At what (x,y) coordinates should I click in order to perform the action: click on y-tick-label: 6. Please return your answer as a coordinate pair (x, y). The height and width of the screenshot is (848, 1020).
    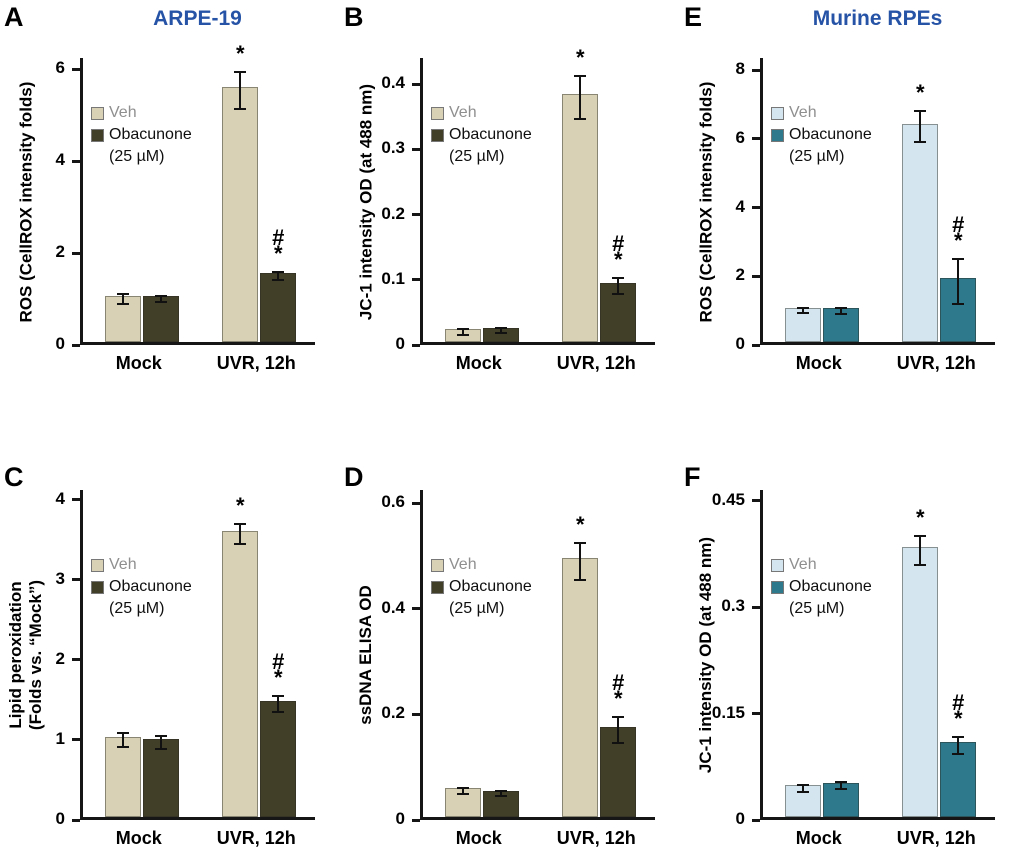
    Looking at the image, I should click on (60, 68).